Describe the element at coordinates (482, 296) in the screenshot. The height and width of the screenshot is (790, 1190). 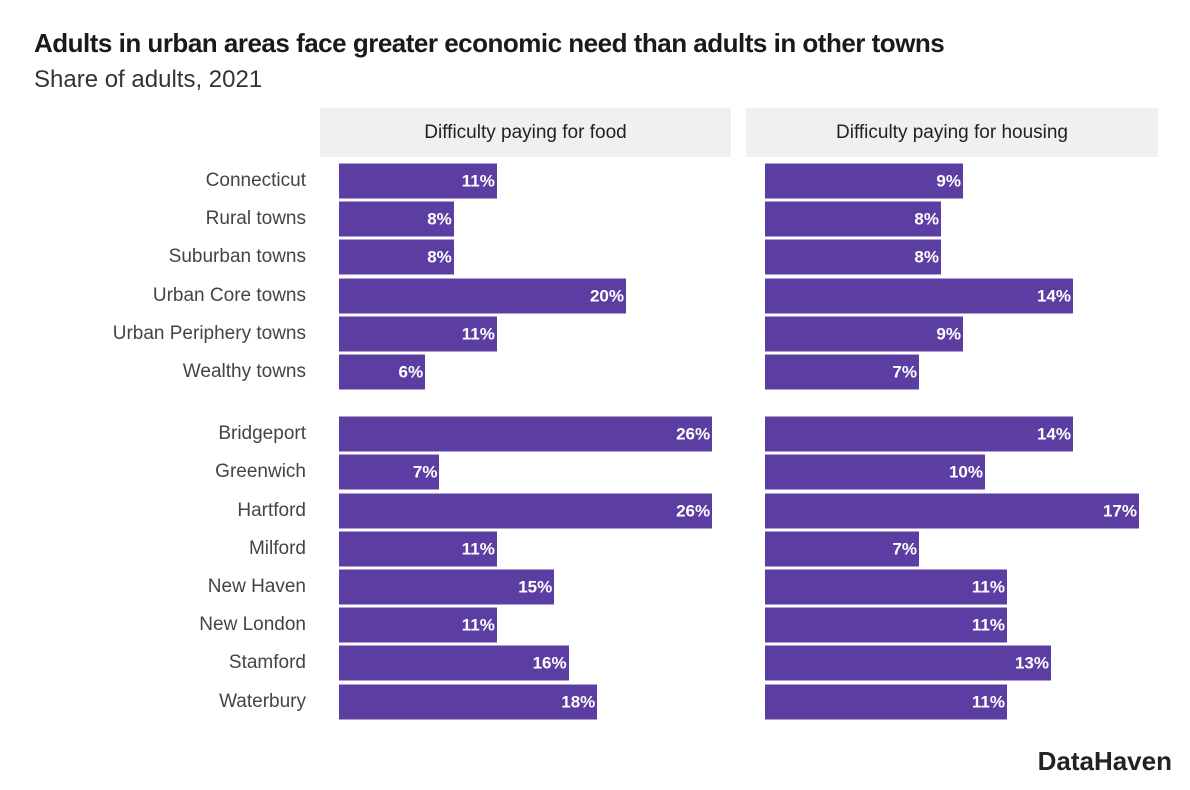
I see `bar: 20%` at that location.